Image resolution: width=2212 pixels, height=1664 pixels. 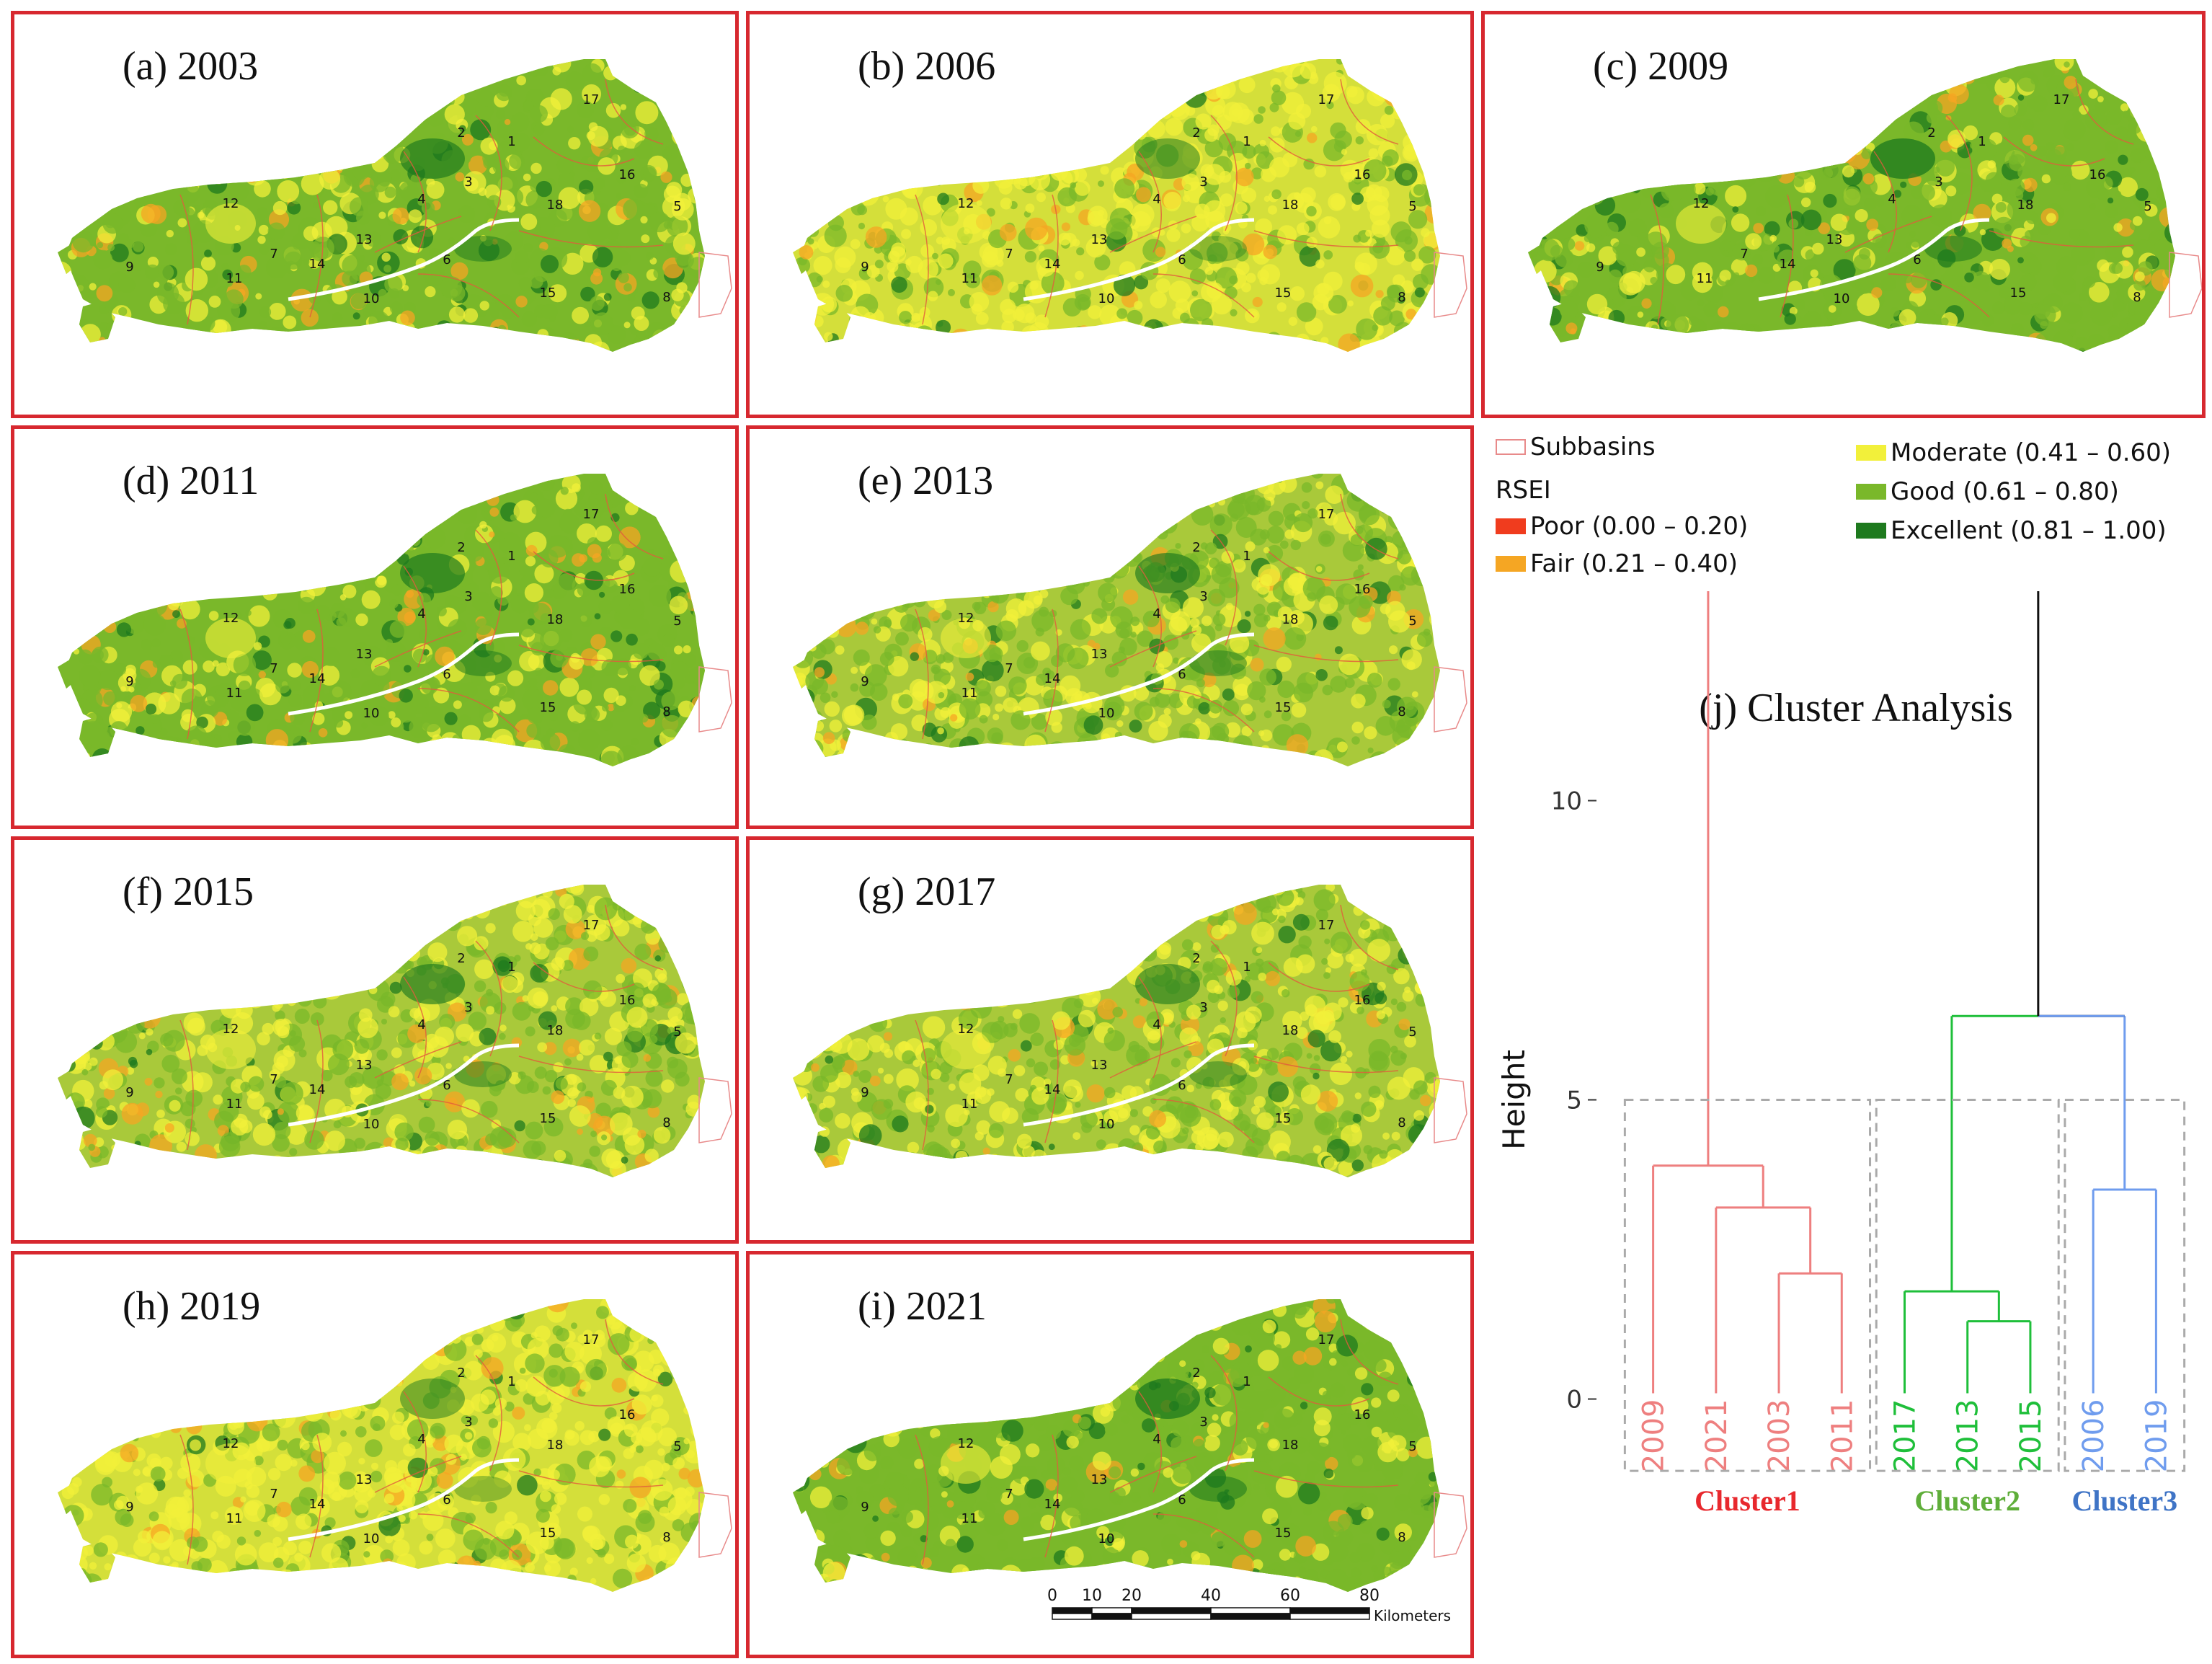 I want to click on legend-class-label: Poor (0.00 – 0.20), so click(x=1639, y=526).